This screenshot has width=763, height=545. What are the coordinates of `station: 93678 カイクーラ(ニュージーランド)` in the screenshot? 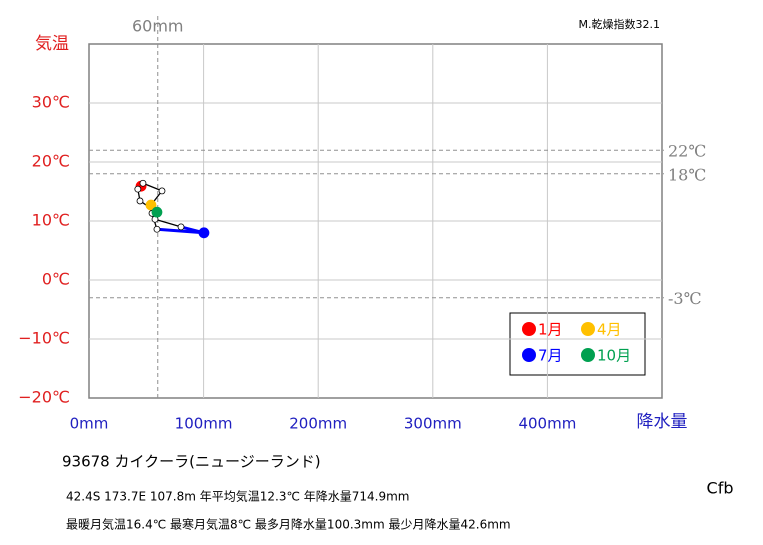 It's located at (191, 462).